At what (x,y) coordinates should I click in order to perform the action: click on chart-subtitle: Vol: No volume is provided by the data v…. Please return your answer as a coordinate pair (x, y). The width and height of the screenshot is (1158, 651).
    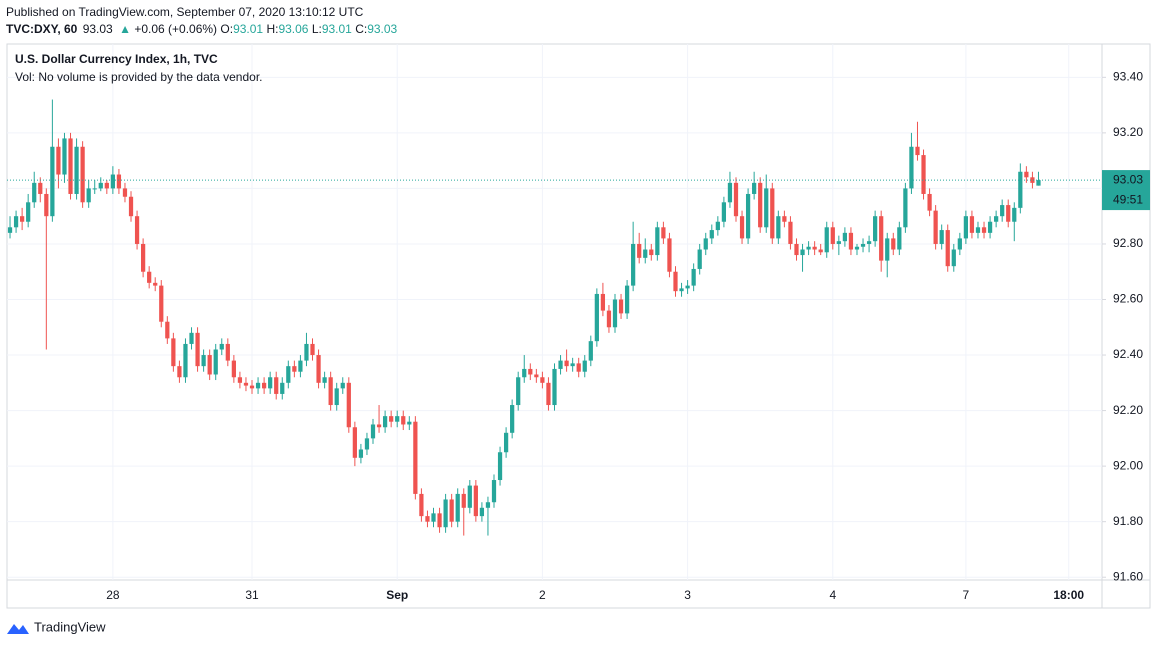
    Looking at the image, I should click on (138, 77).